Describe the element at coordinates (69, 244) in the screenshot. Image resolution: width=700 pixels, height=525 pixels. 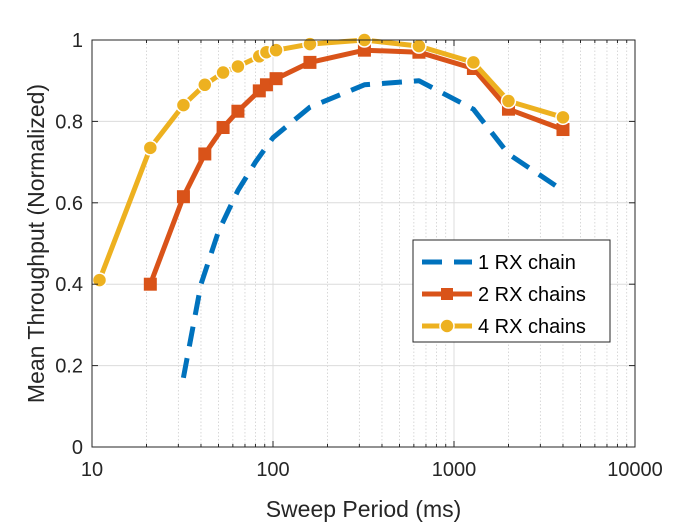
I see `y-tick-labels: 0 0.2 0.4 0.6 0.8 1` at that location.